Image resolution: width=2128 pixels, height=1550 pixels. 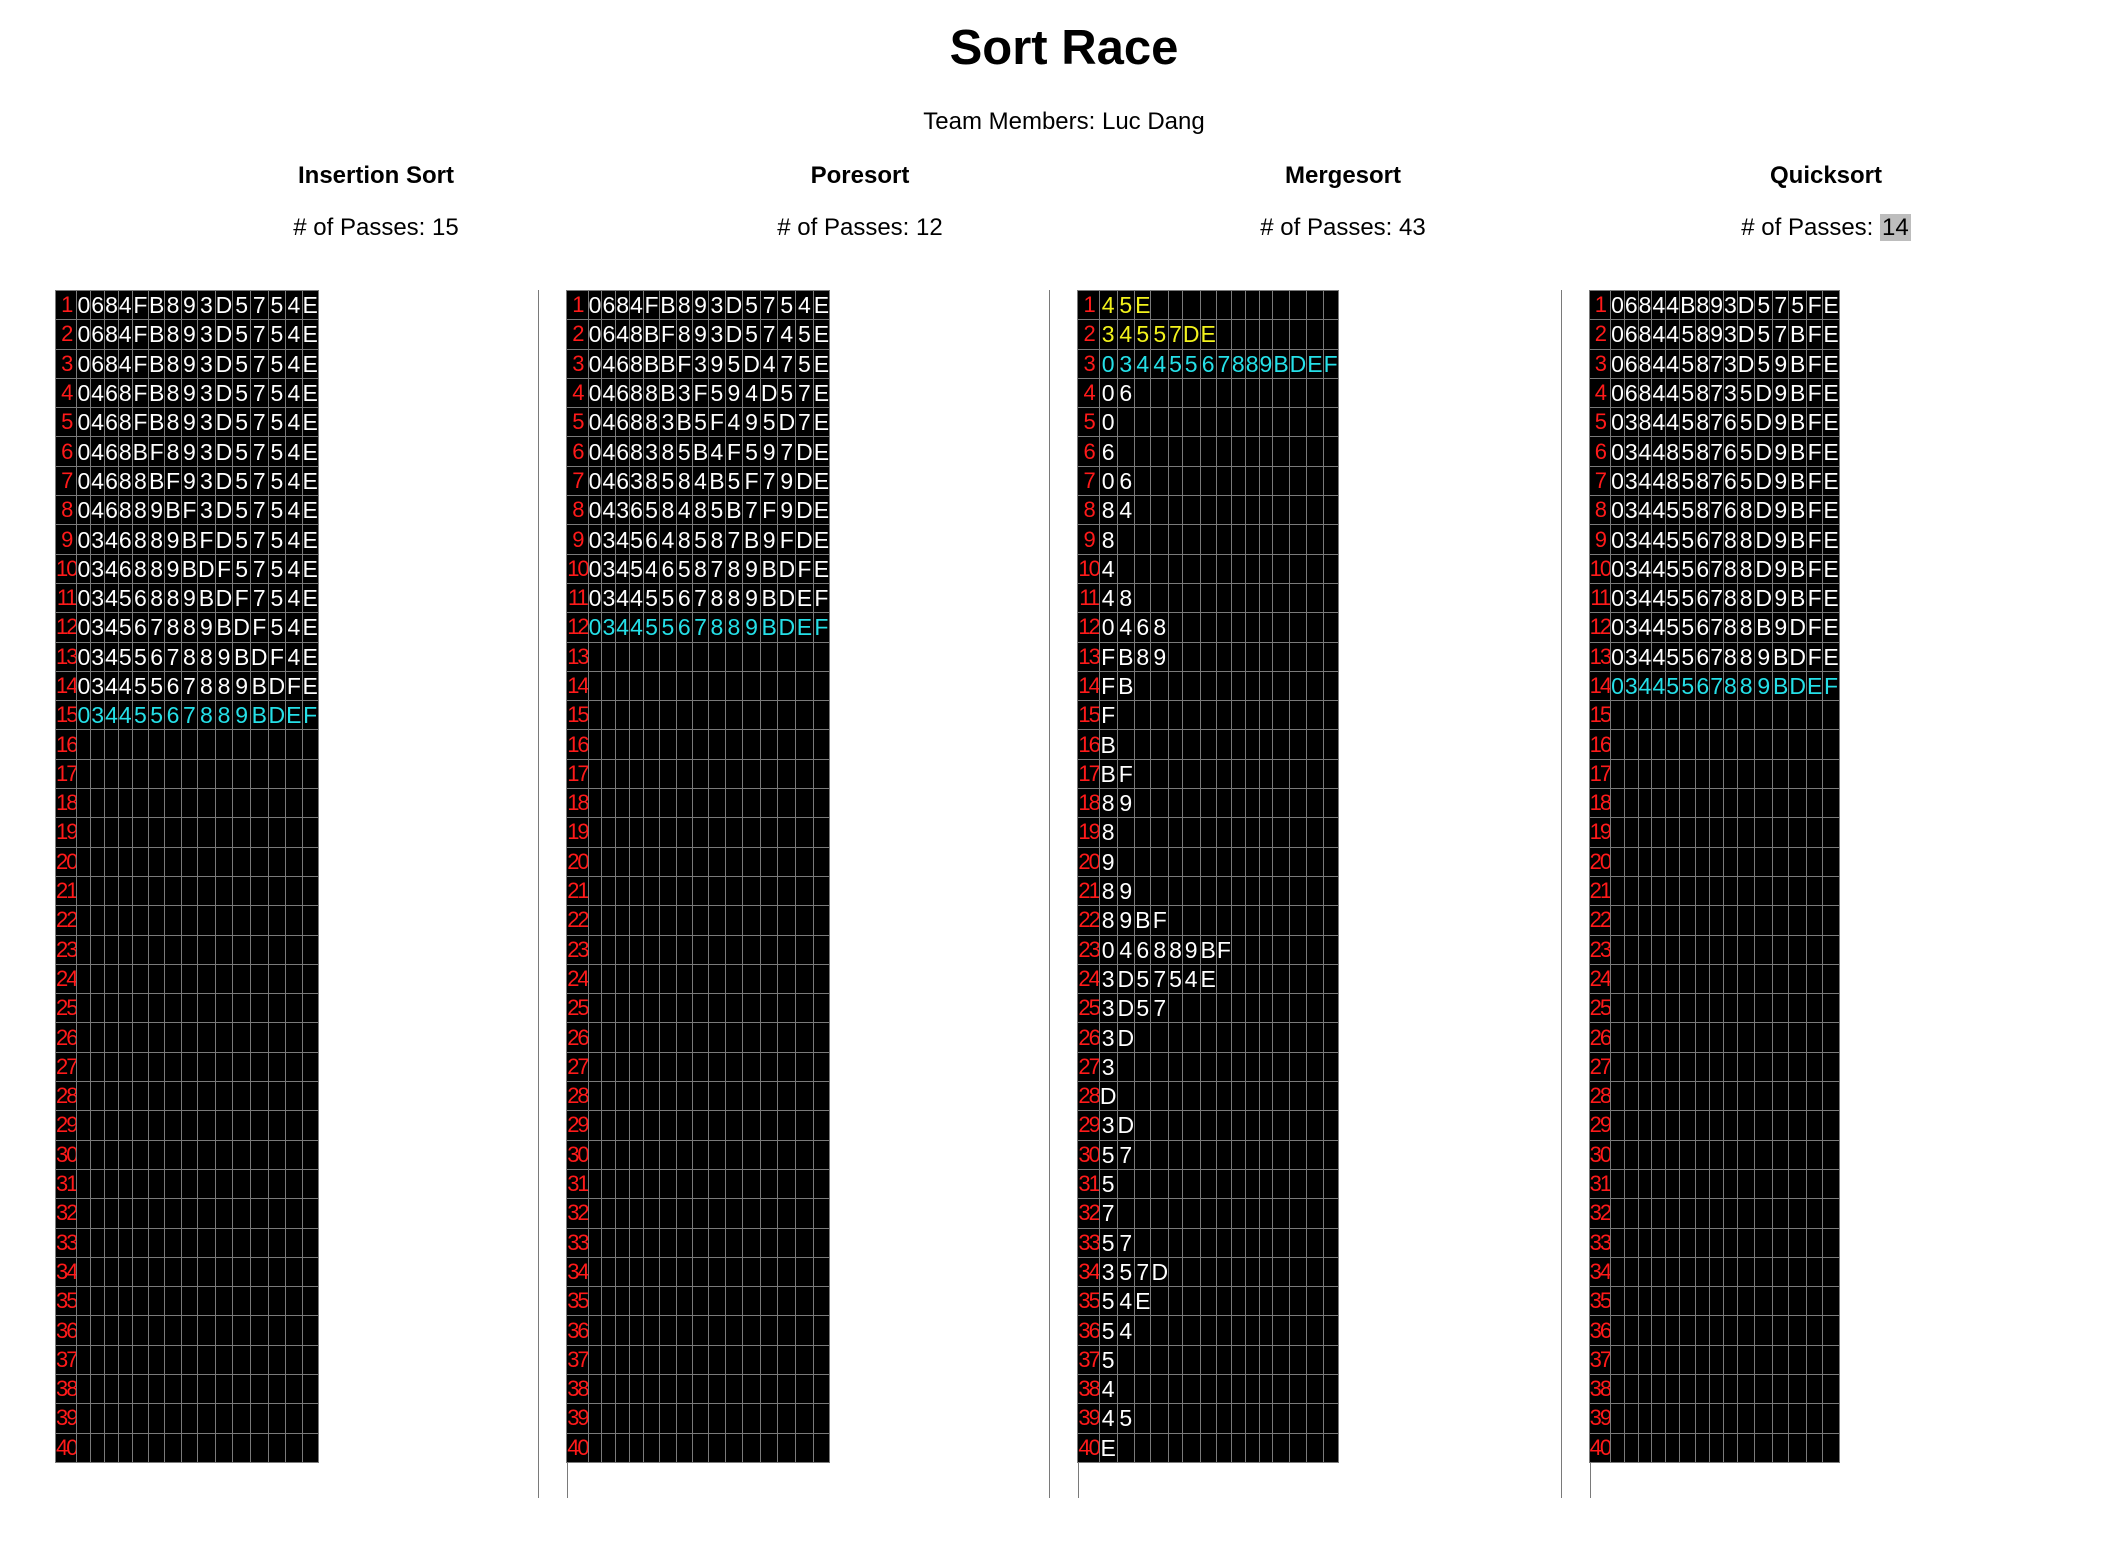 I want to click on grid-cell: B, so click(x=1798, y=481).